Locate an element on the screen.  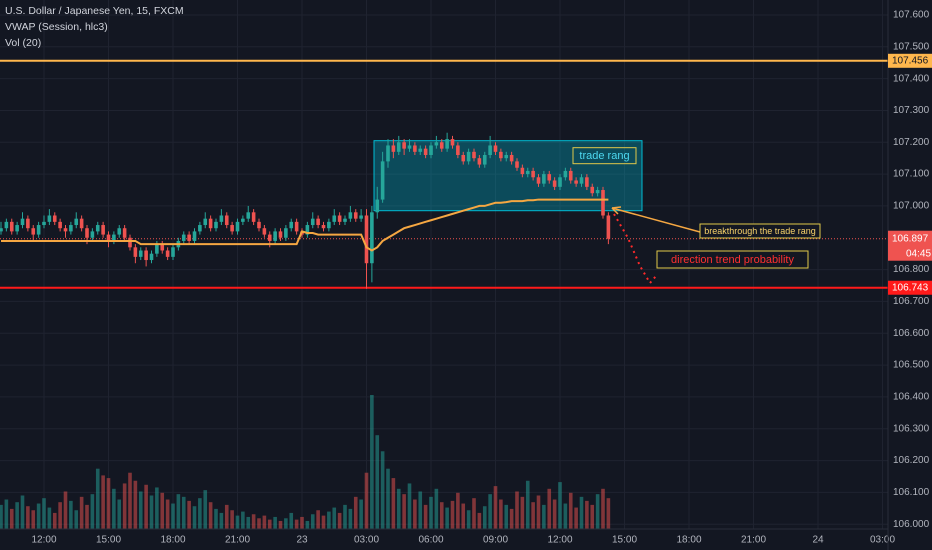
x-tick-label: 06:00 is located at coordinates (430, 540).